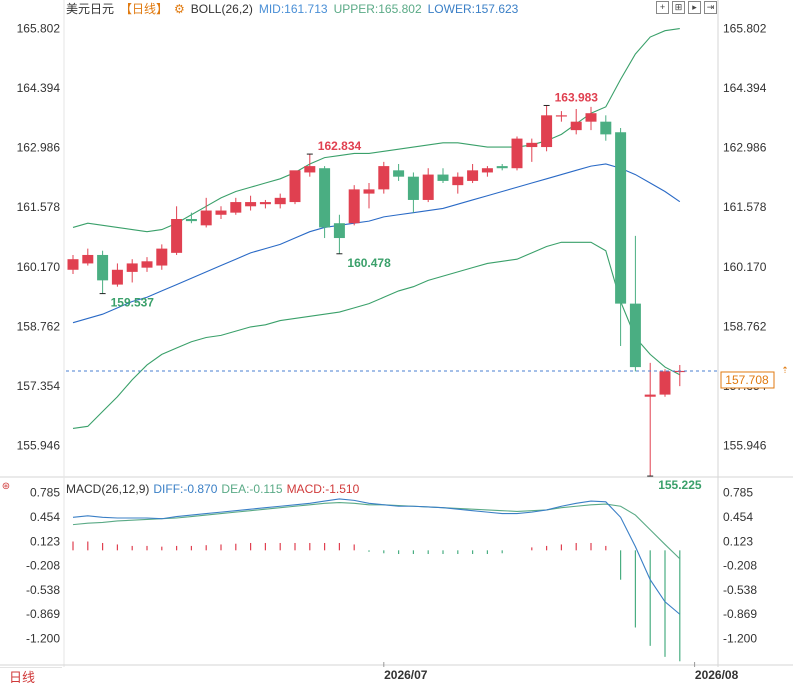 The image size is (793, 688). I want to click on y-tick-label-right: 155.946, so click(745, 446).